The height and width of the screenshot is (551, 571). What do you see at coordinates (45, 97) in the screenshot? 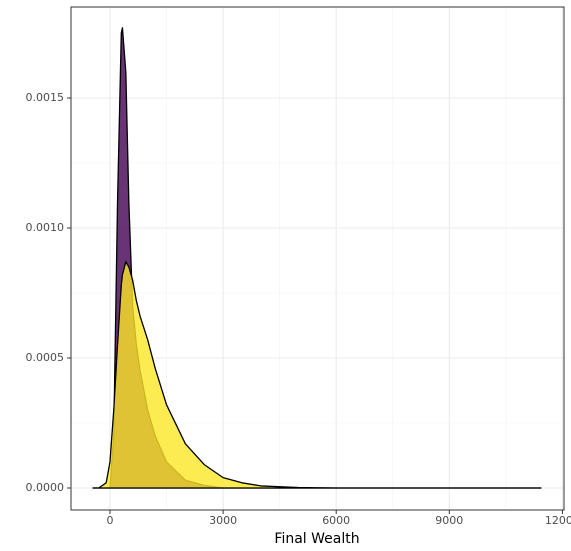
I see `y-tick-label: 0.0015` at bounding box center [45, 97].